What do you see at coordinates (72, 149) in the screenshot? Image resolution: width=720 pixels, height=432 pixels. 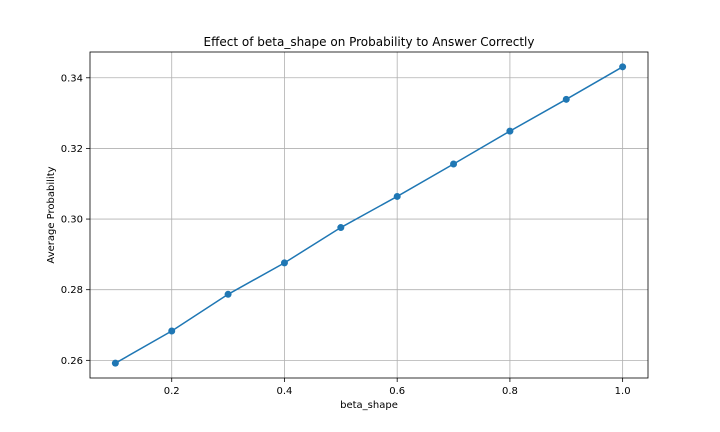 I see `y-tick-label: 0.32` at bounding box center [72, 149].